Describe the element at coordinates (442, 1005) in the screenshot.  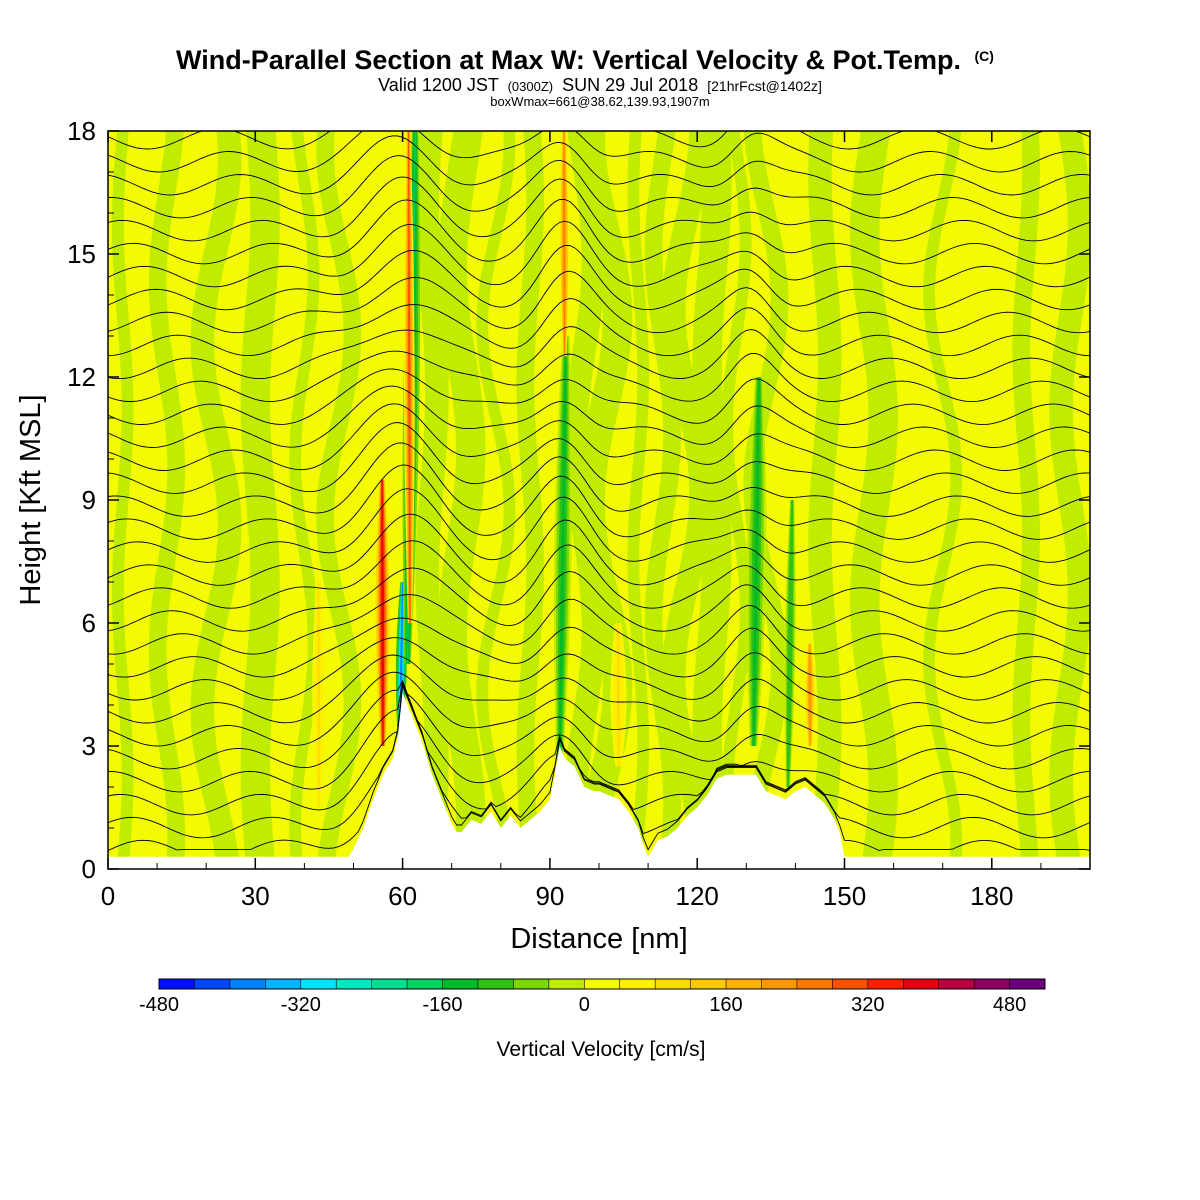
I see `colorbar-tick-label: -160` at that location.